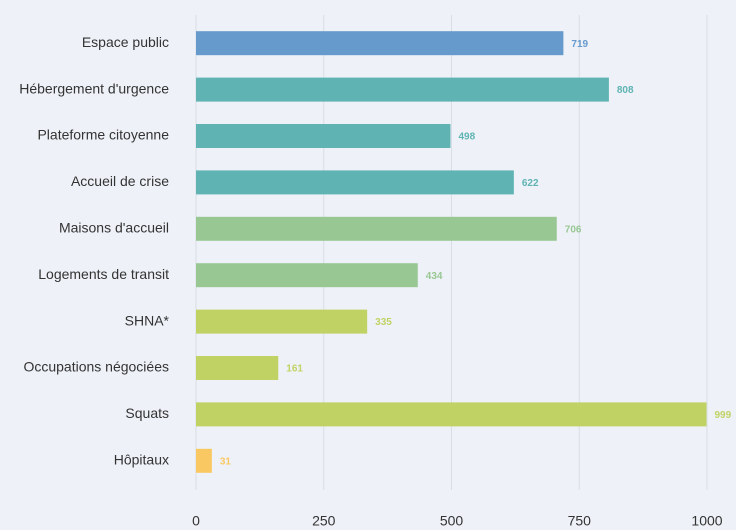  Describe the element at coordinates (722, 415) in the screenshot. I see `value-label: 999` at that location.